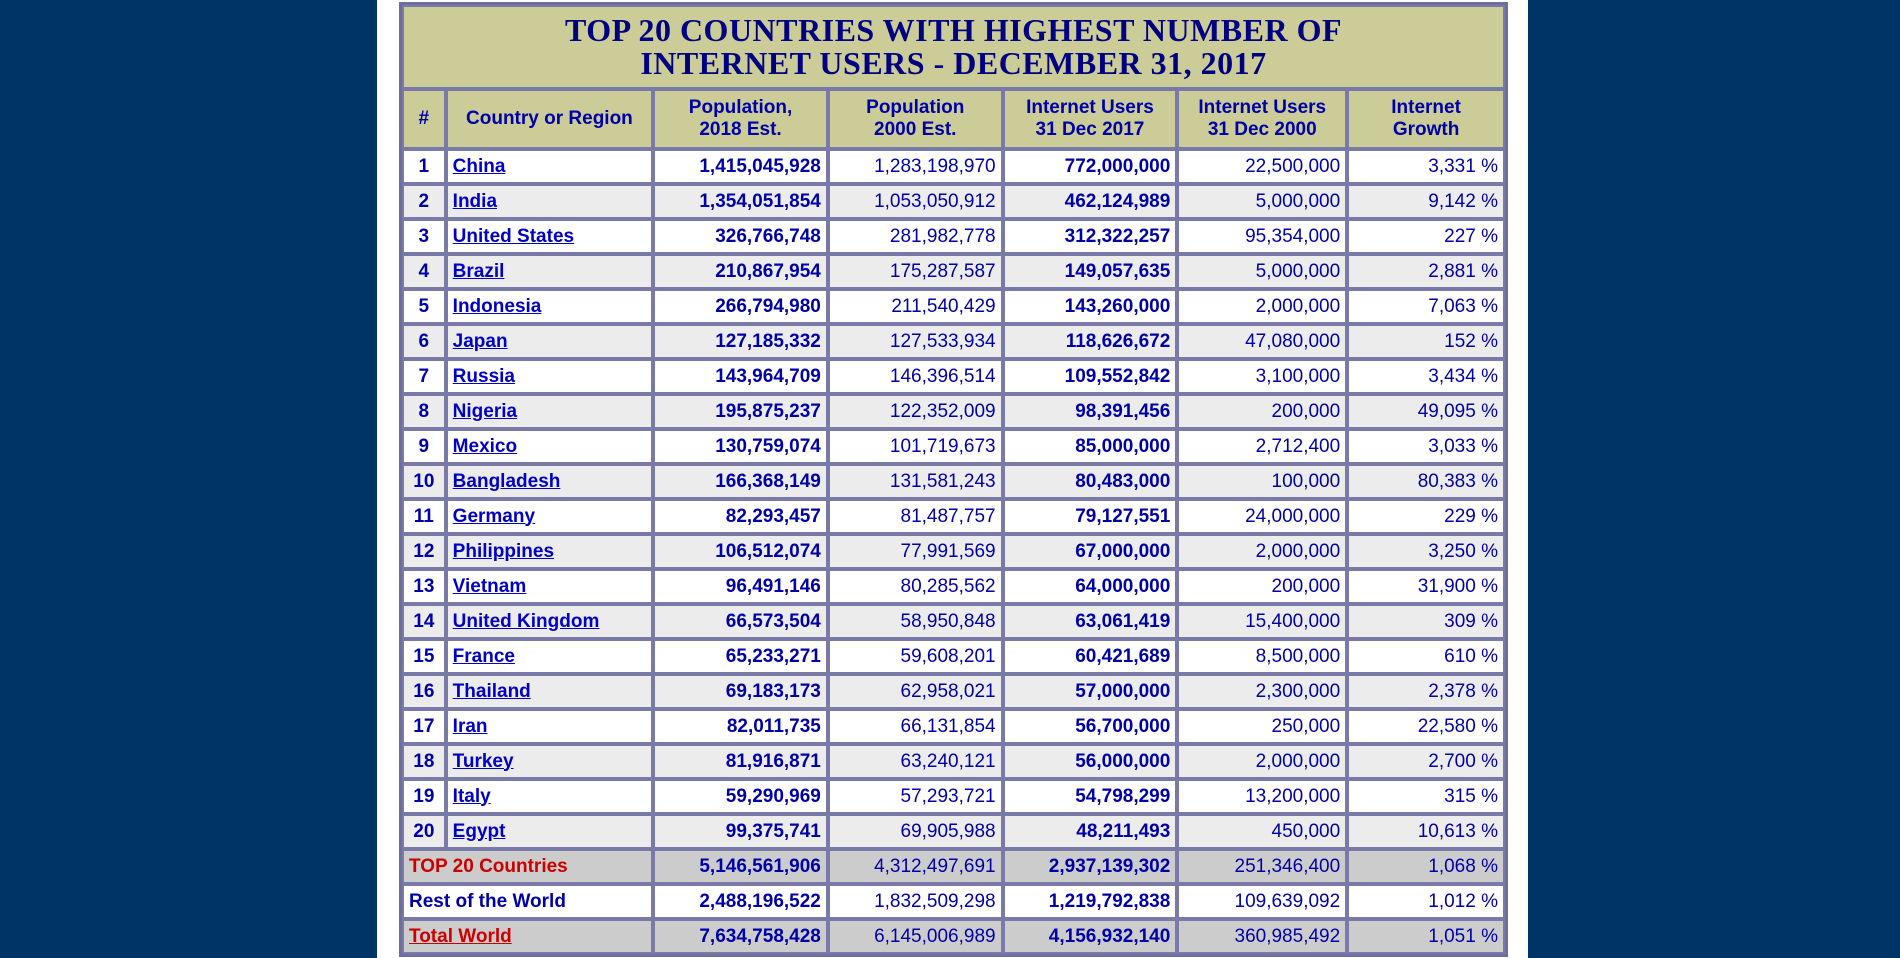 Image resolution: width=1900 pixels, height=958 pixels. What do you see at coordinates (483, 761) in the screenshot?
I see `country-link: Turkey` at bounding box center [483, 761].